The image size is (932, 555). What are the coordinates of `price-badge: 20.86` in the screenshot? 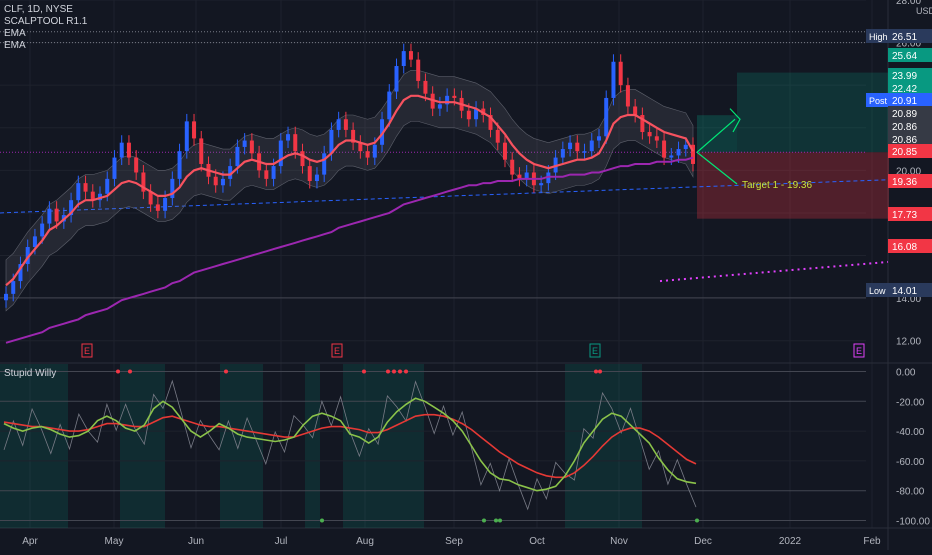 It's located at (910, 126).